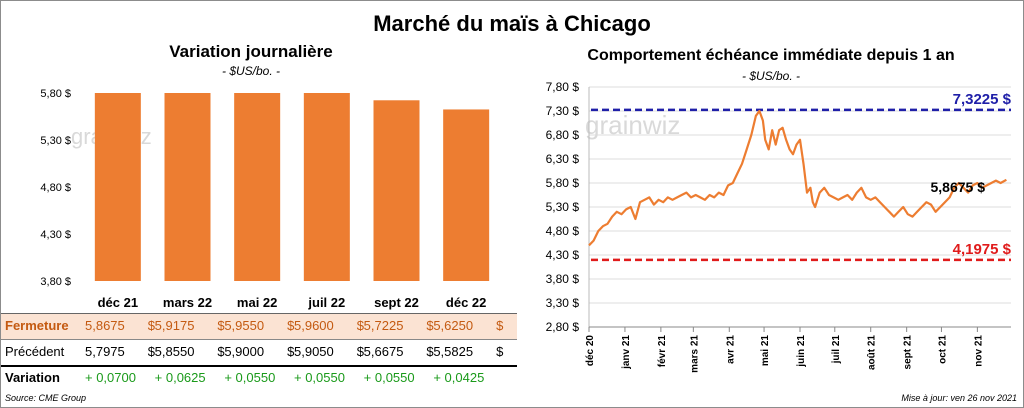 The height and width of the screenshot is (408, 1024). Describe the element at coordinates (37, 325) in the screenshot. I see `row-label-close: Fermeture` at that location.